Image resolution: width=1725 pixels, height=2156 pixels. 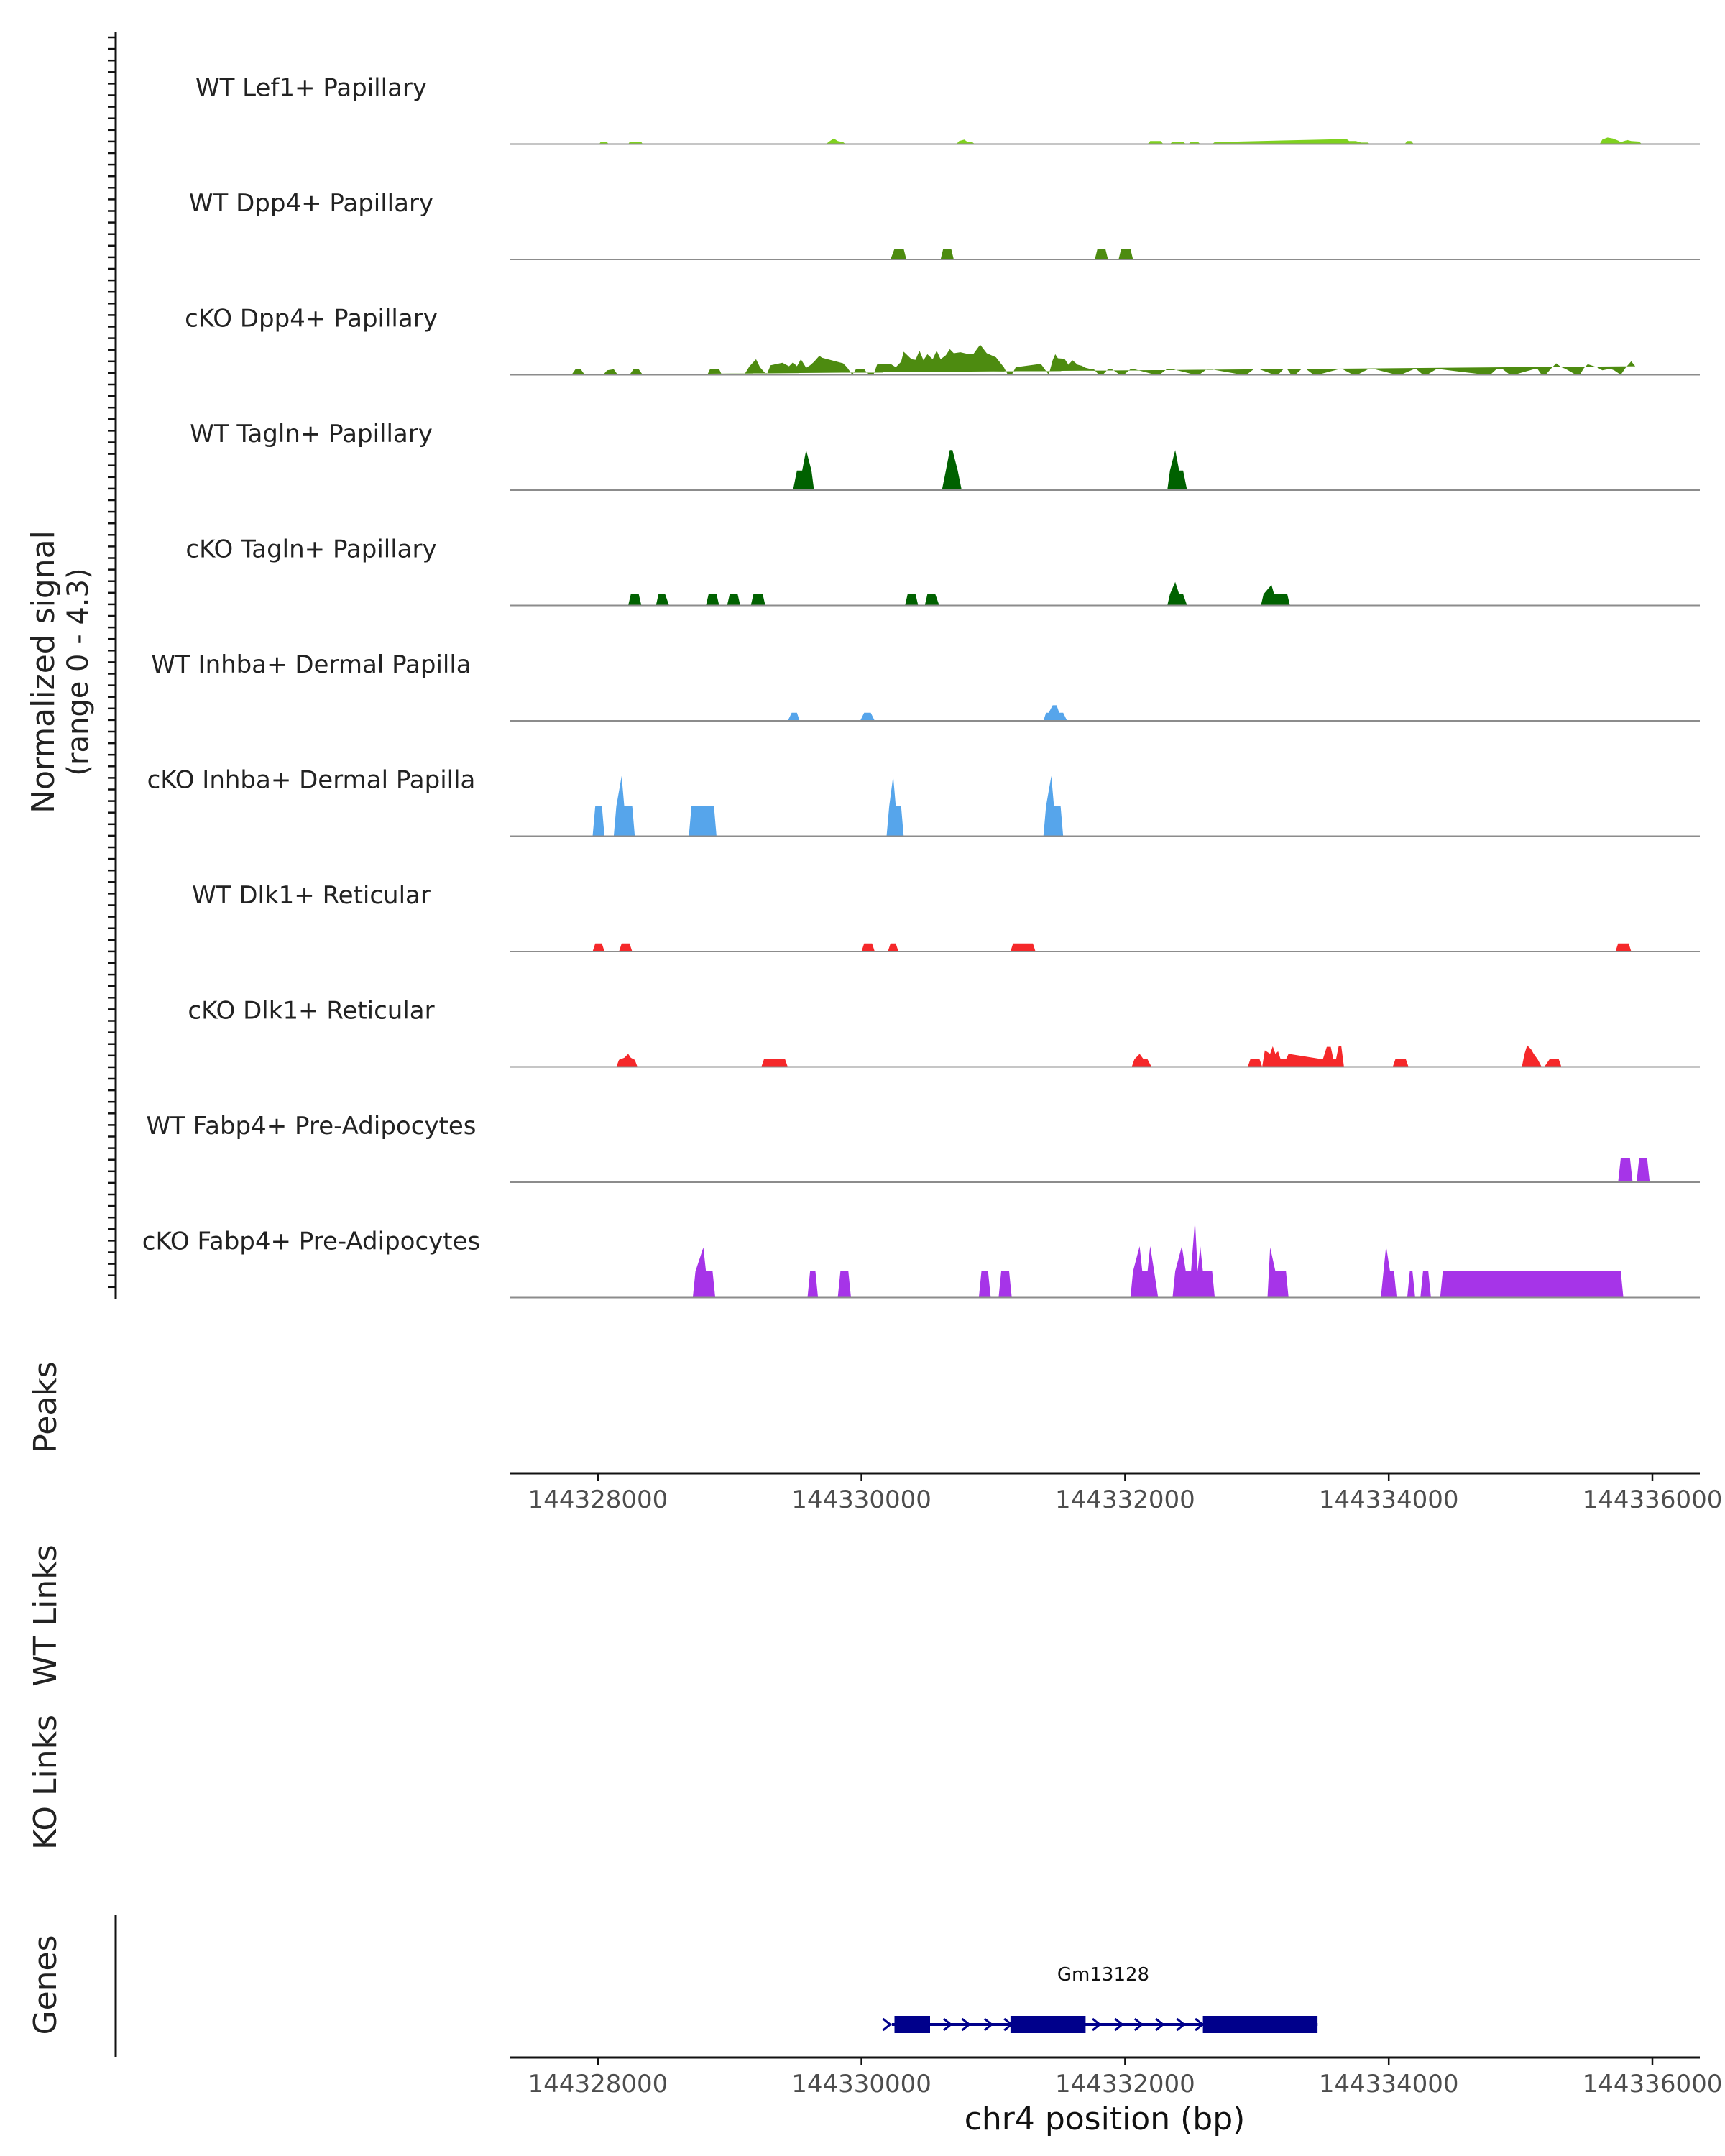 What do you see at coordinates (112, 665) in the screenshot?
I see `signal-y-axis` at bounding box center [112, 665].